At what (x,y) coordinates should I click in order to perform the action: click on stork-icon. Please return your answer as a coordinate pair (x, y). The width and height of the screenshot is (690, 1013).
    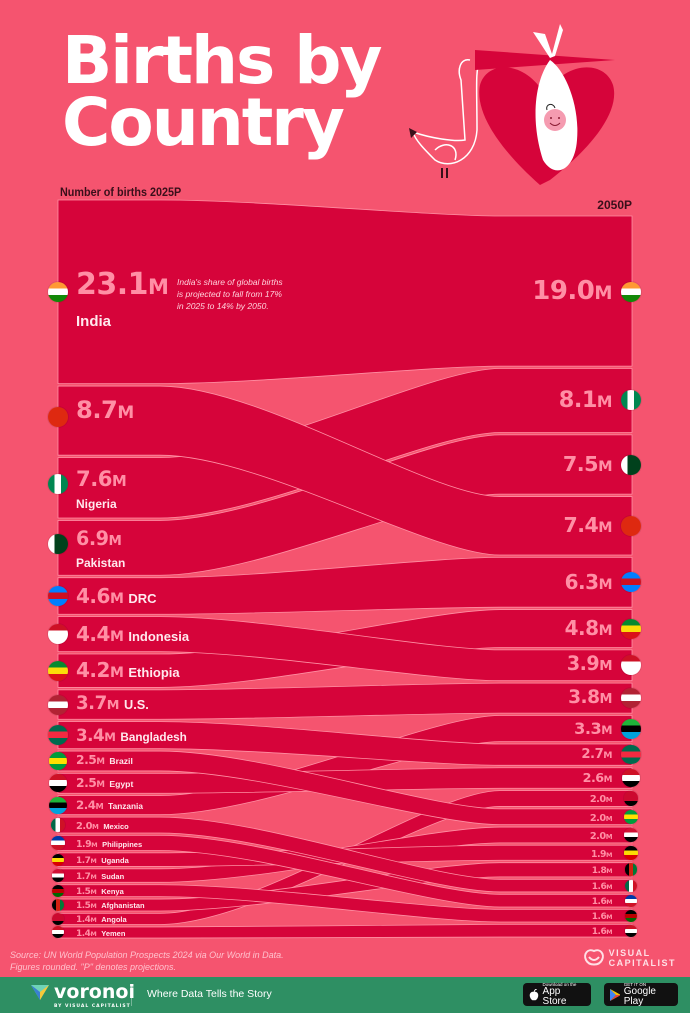
    Looking at the image, I should click on (446, 112).